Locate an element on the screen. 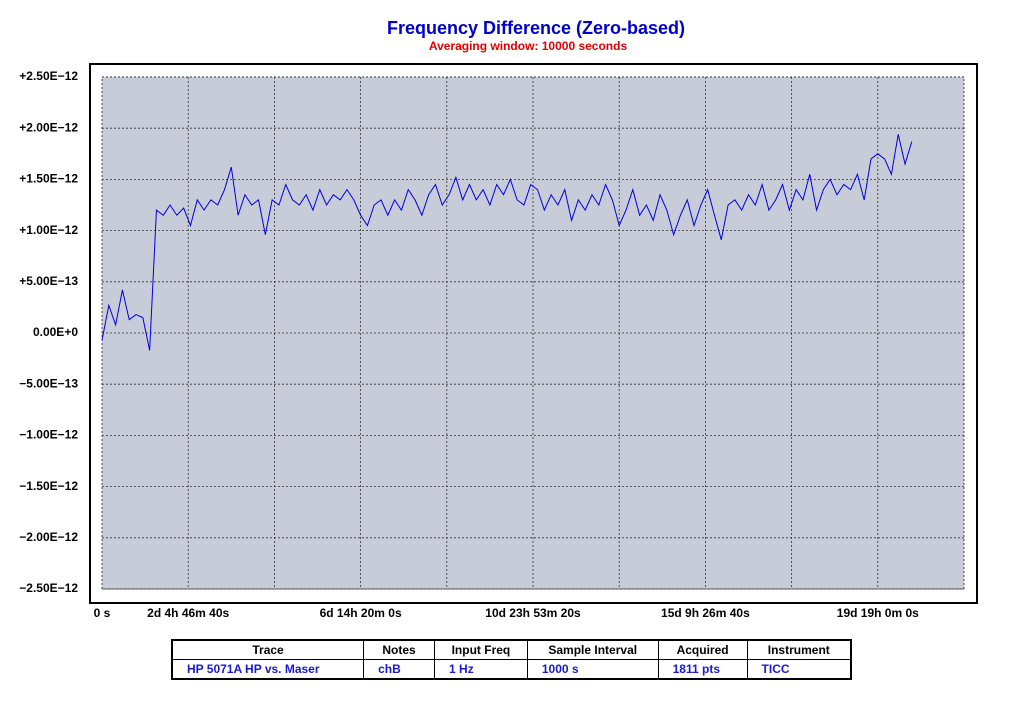 The image size is (1022, 716). x-tick-label: 15d 9h 26m 40s is located at coordinates (705, 613).